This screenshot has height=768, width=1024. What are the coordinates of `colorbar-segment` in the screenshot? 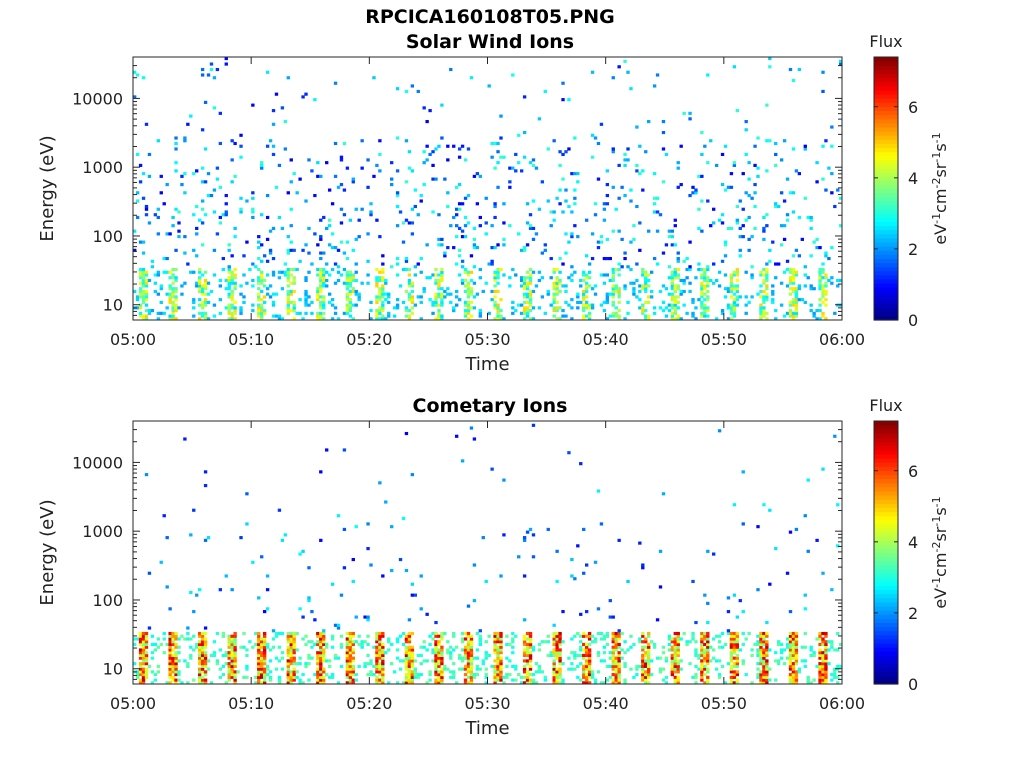 It's located at (886, 604).